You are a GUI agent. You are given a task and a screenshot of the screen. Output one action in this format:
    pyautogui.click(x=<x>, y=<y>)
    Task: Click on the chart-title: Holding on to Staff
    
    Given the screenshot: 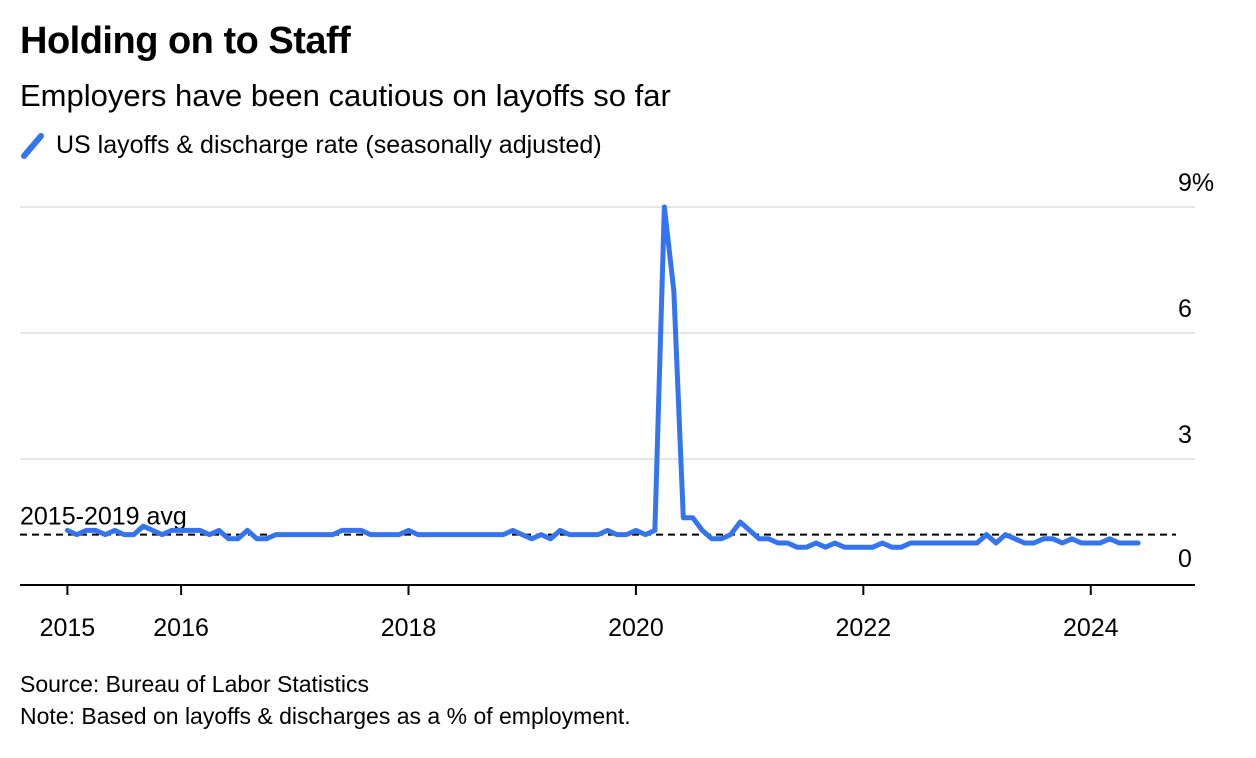 What is the action you would take?
    pyautogui.click(x=185, y=41)
    